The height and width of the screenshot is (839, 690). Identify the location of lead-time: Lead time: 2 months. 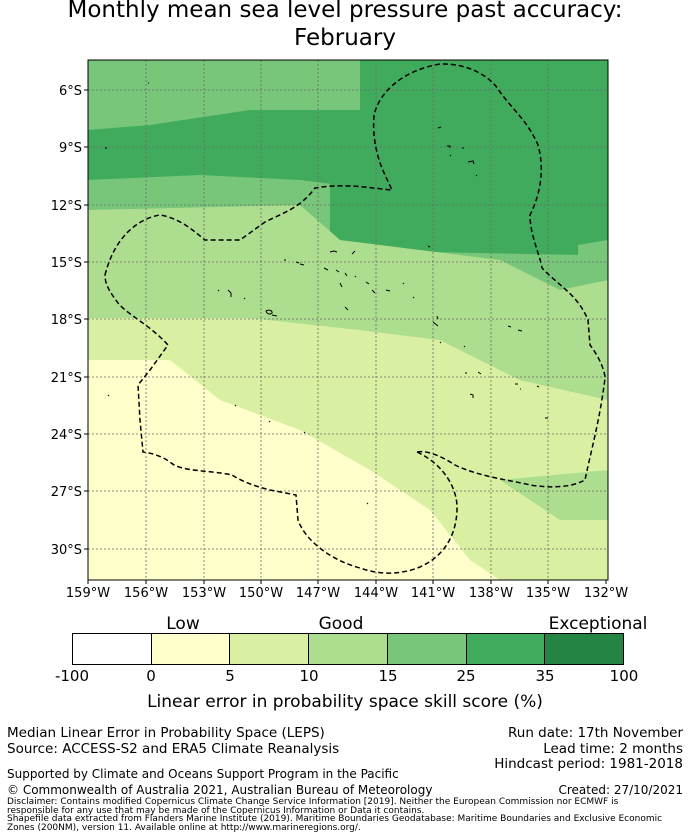
(613, 749).